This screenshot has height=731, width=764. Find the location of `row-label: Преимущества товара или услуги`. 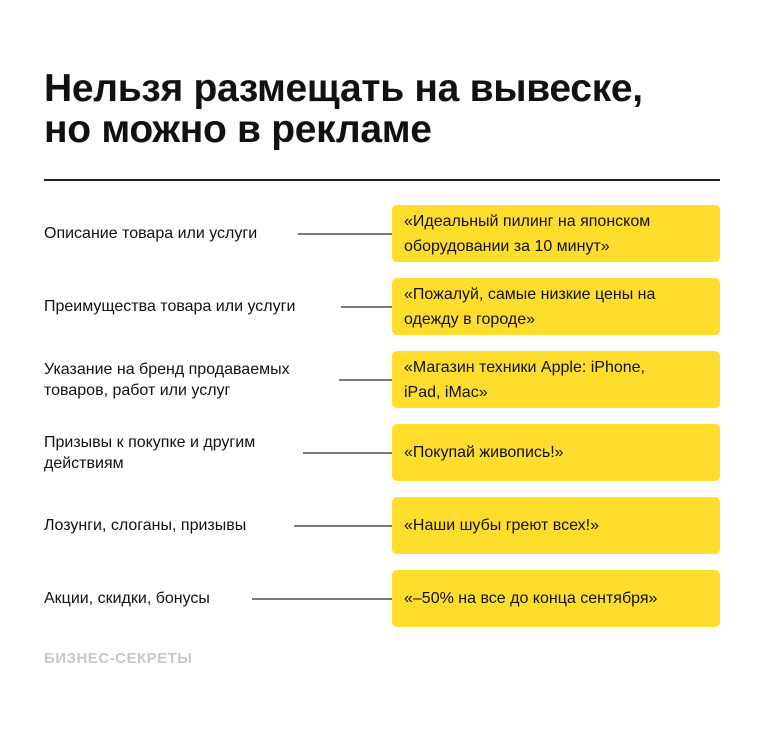

row-label: Преимущества товара или услуги is located at coordinates (170, 306).